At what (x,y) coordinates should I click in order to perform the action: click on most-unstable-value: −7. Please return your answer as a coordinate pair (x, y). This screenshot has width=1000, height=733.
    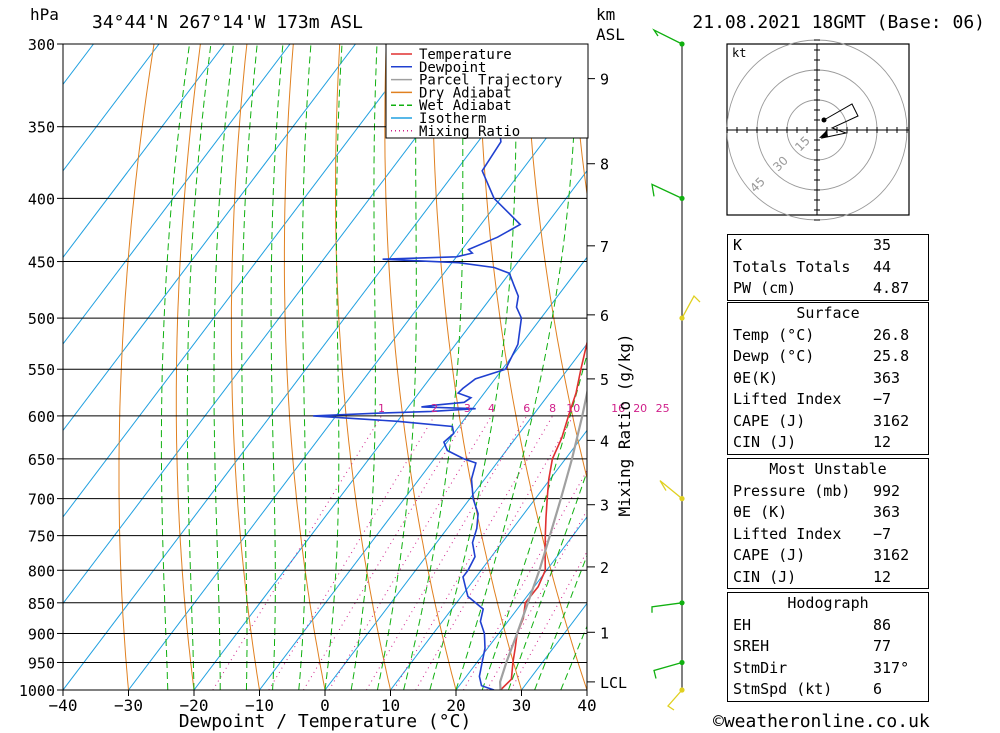
    Looking at the image, I should click on (882, 533).